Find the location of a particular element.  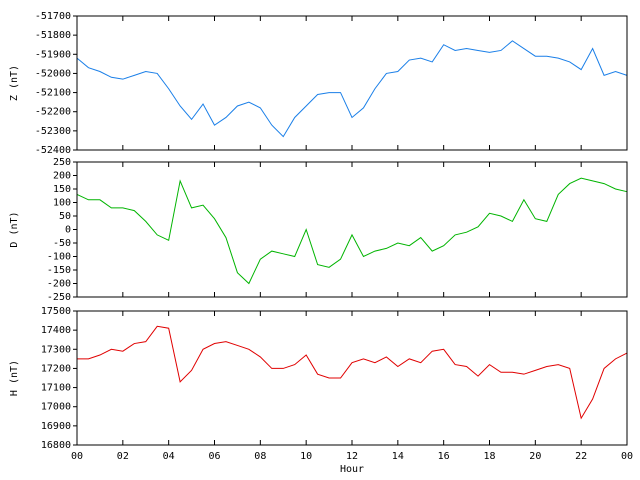

x-axis-label: Hour is located at coordinates (352, 469).